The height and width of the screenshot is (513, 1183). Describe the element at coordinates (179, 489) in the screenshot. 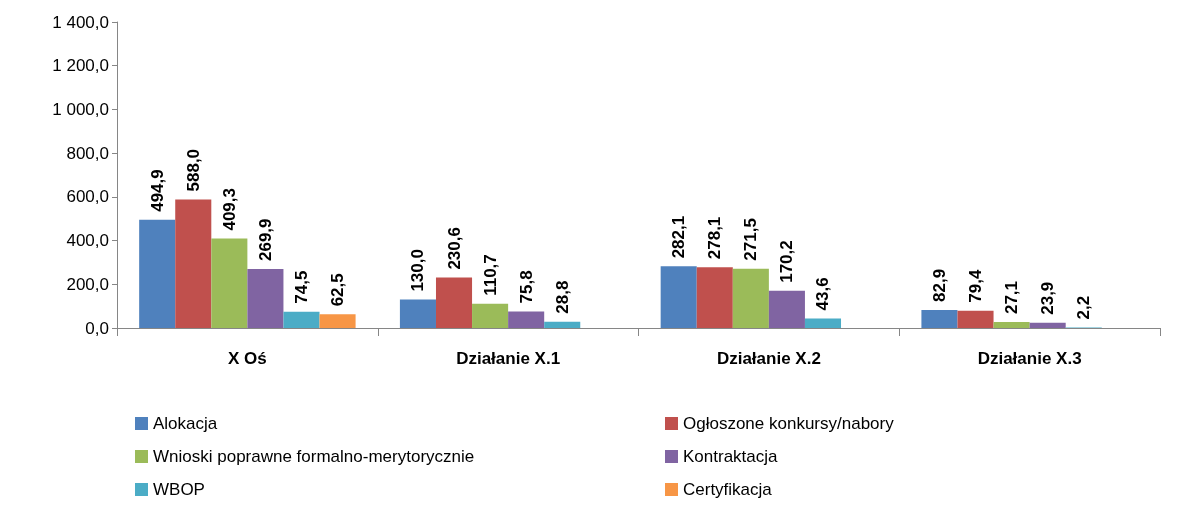

I see `legend-label: WBOP` at that location.